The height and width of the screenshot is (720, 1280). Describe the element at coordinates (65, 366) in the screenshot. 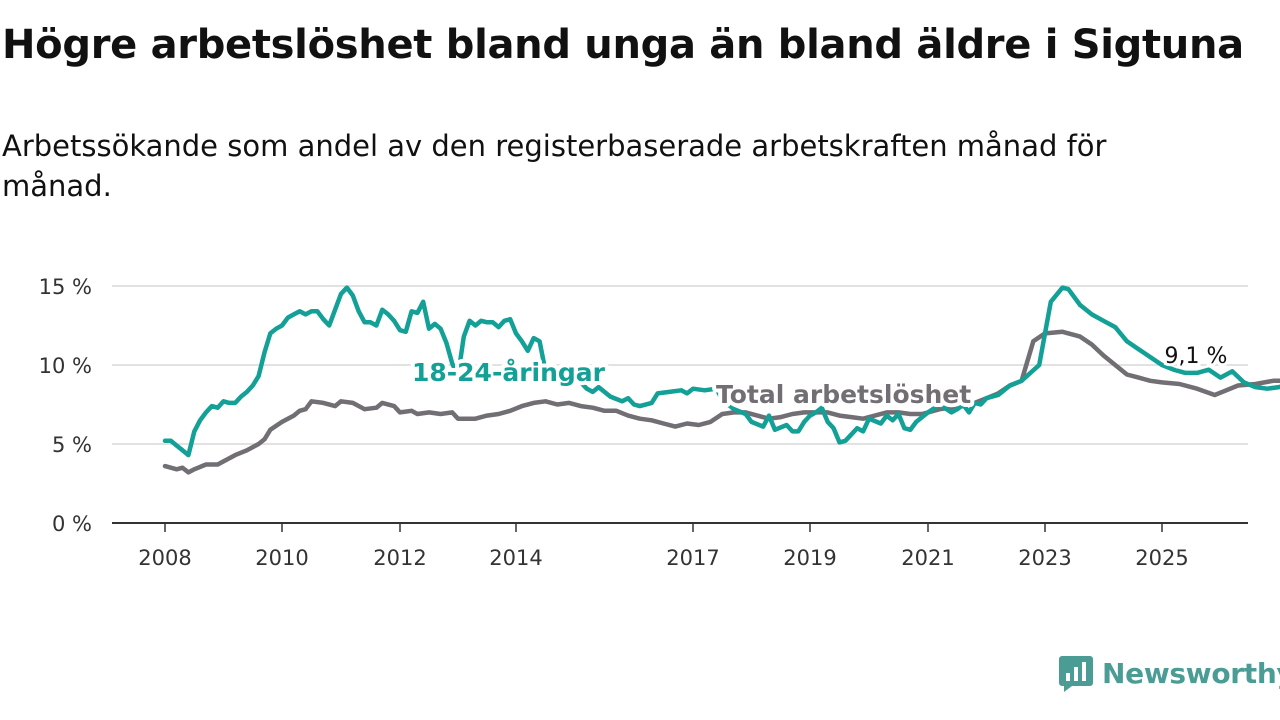

I see `y-tick-label: 10 %` at that location.